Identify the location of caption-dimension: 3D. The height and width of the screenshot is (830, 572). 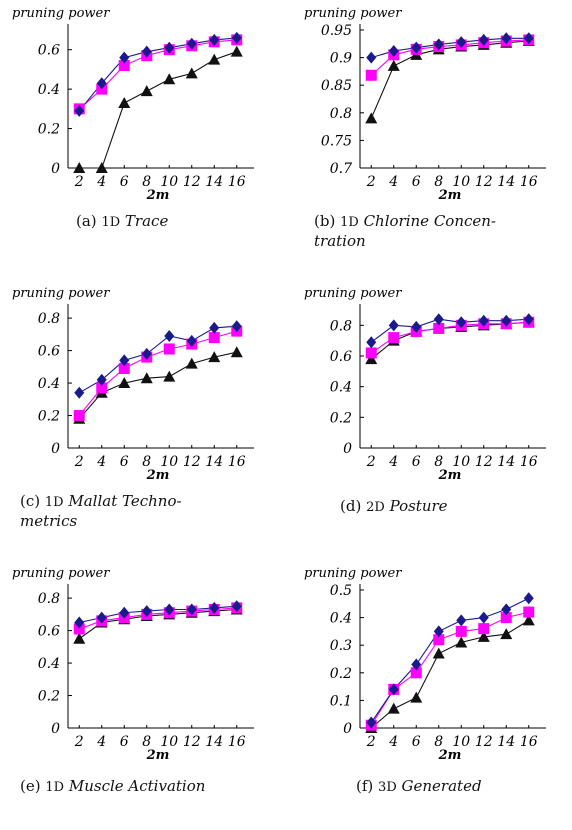
(387, 787).